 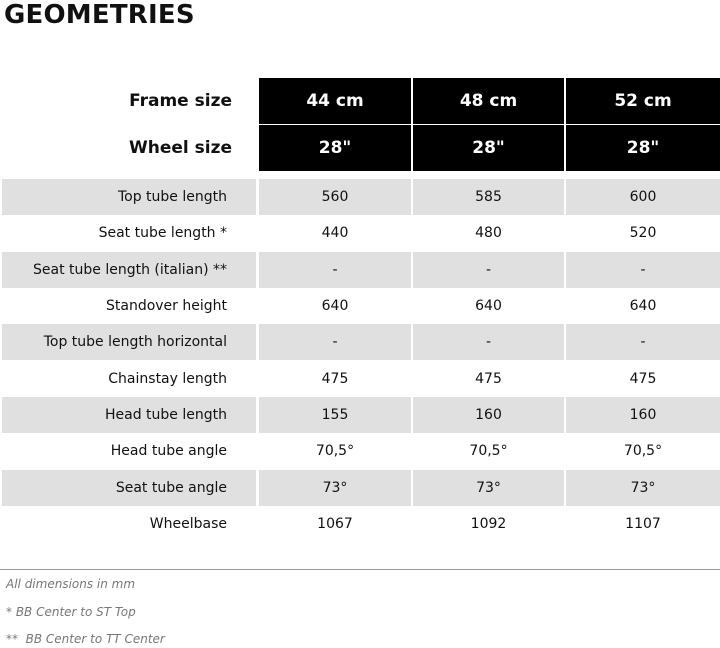 I want to click on page-title: GEOMETRIES, so click(x=99, y=15).